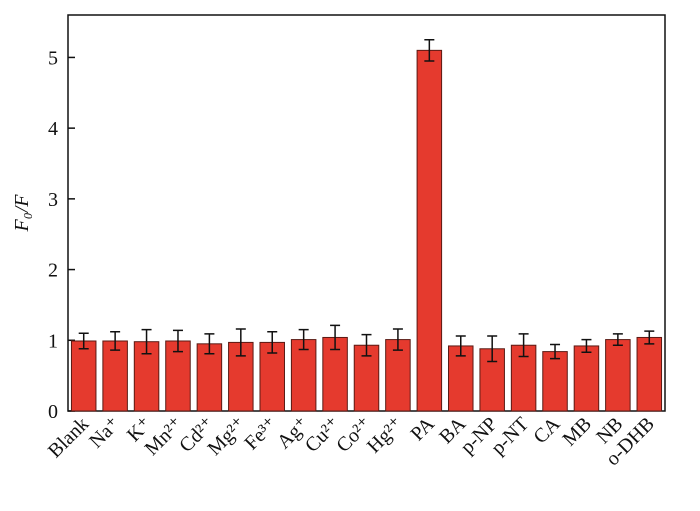  Describe the element at coordinates (577, 432) in the screenshot. I see `x-tick-label: MB` at that location.